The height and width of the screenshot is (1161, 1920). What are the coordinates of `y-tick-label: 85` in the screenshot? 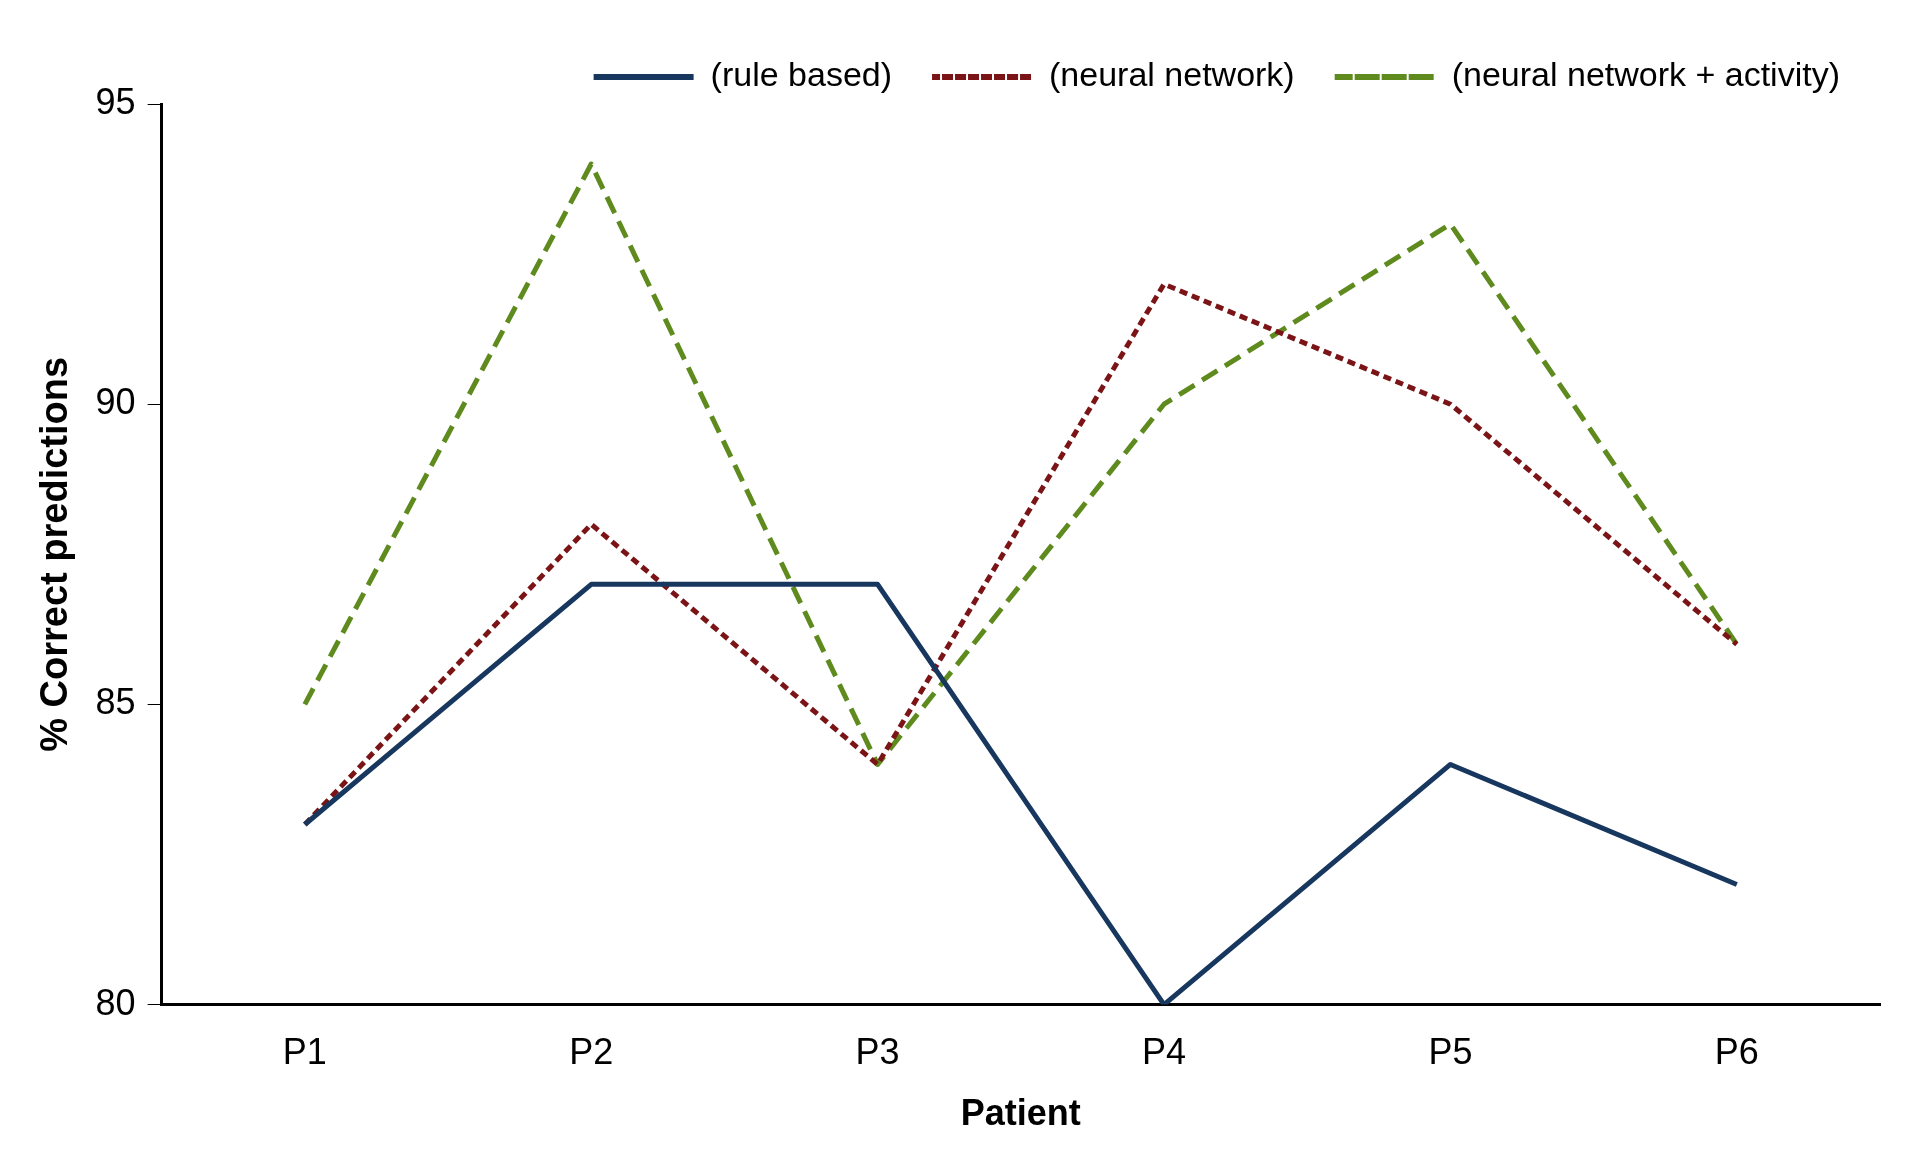 It's located at (115, 702).